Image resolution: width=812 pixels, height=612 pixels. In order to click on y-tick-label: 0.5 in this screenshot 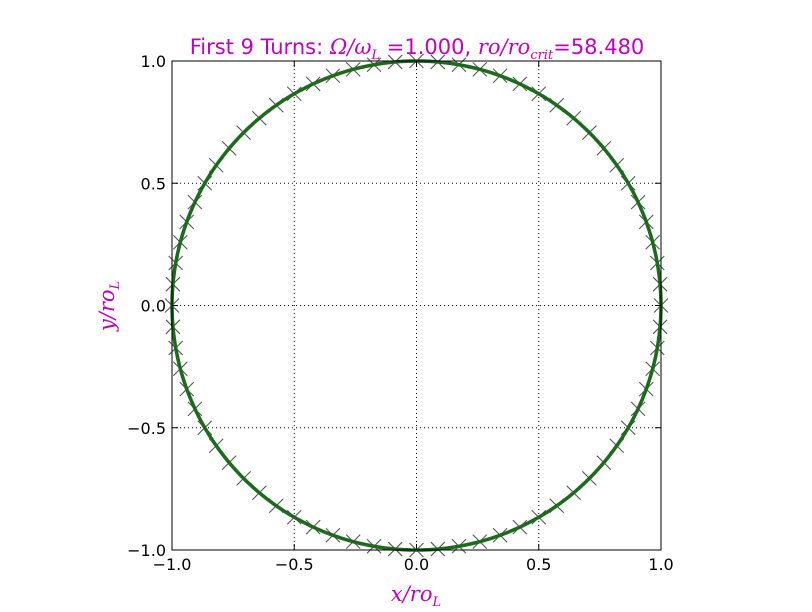, I will do `click(153, 183)`.